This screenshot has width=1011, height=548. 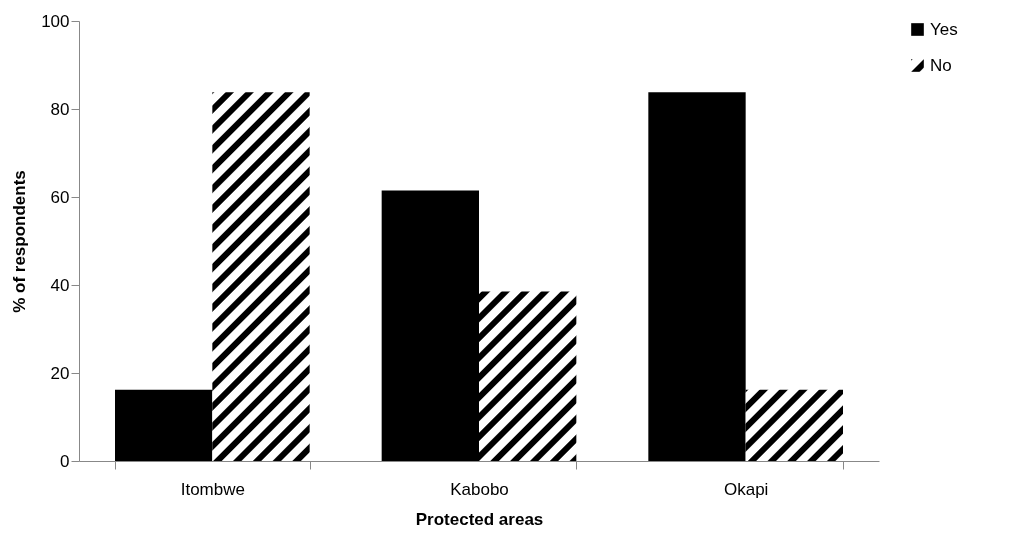 I want to click on y-tick-label: 20, so click(x=60, y=373).